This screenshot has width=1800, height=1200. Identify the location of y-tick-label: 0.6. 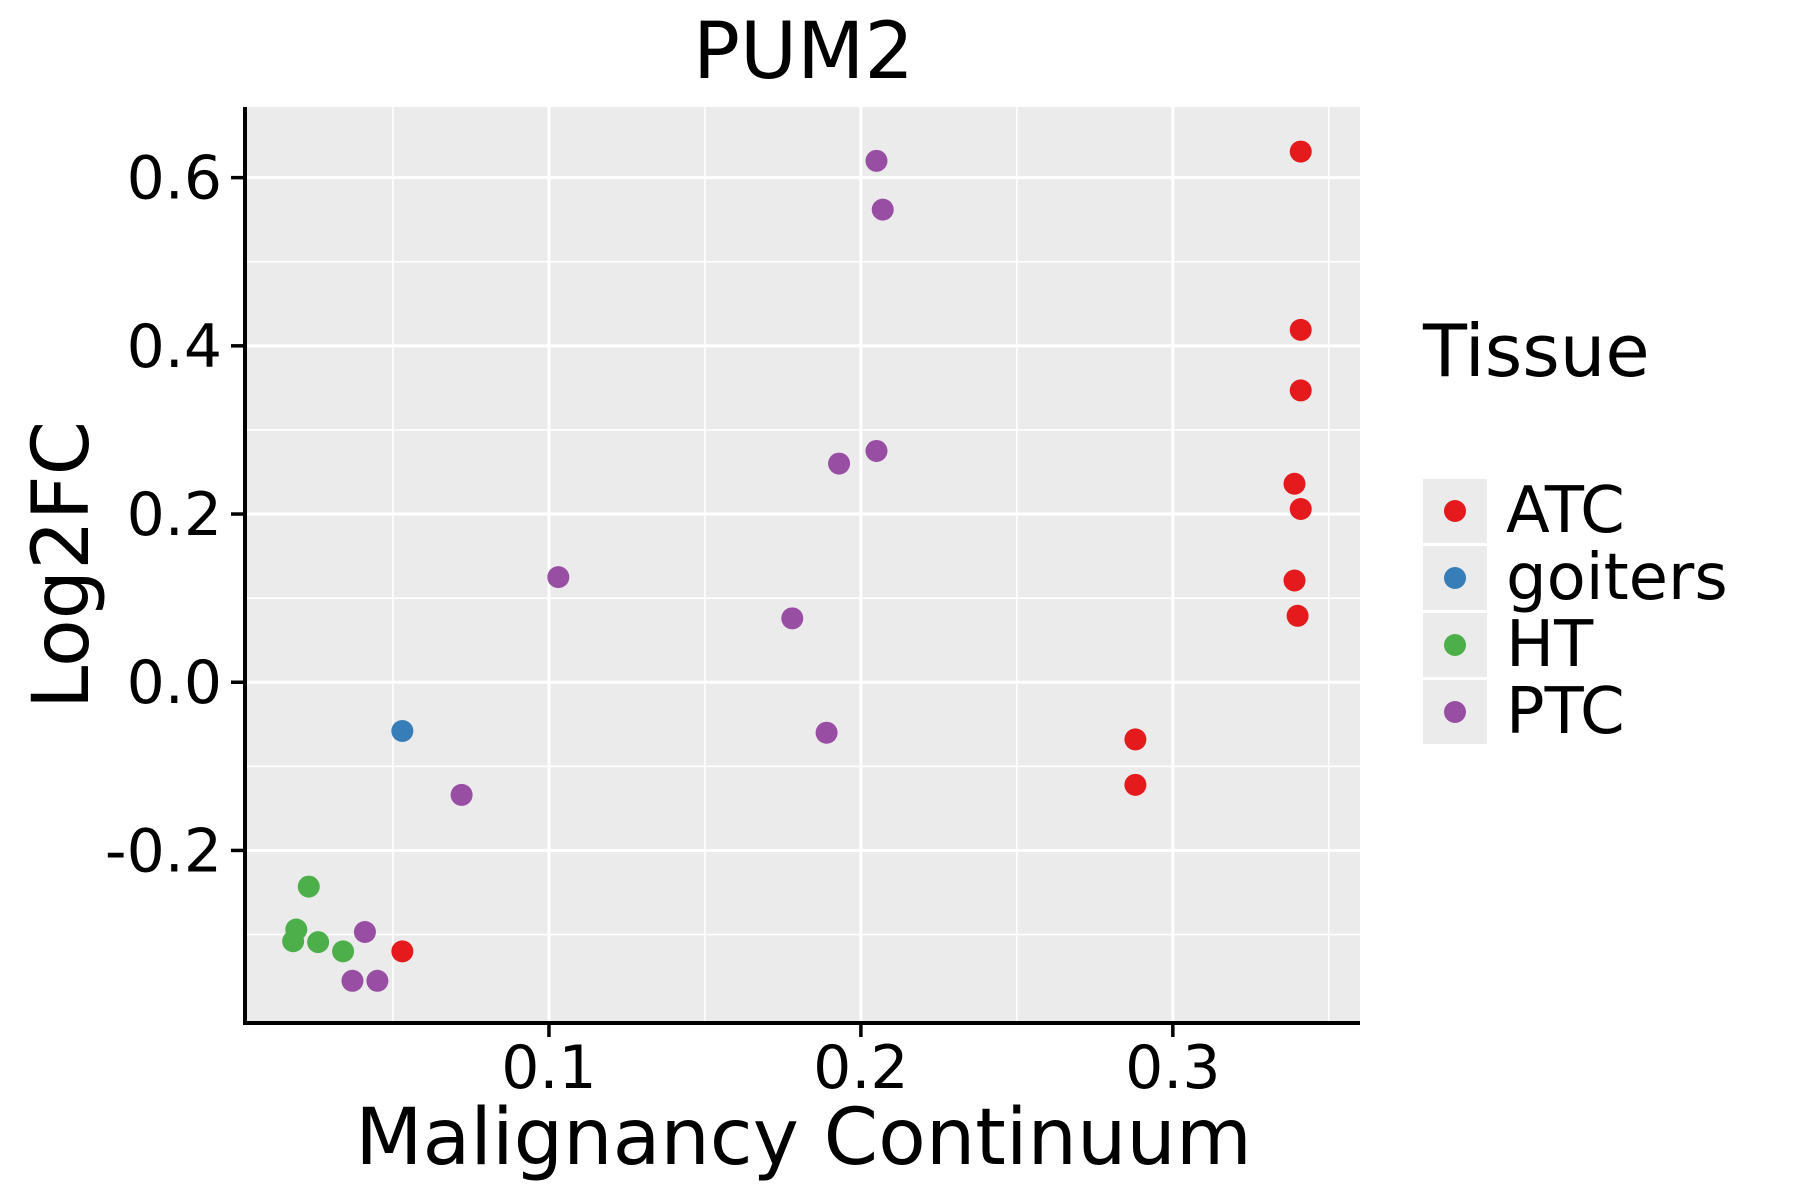
(174, 179).